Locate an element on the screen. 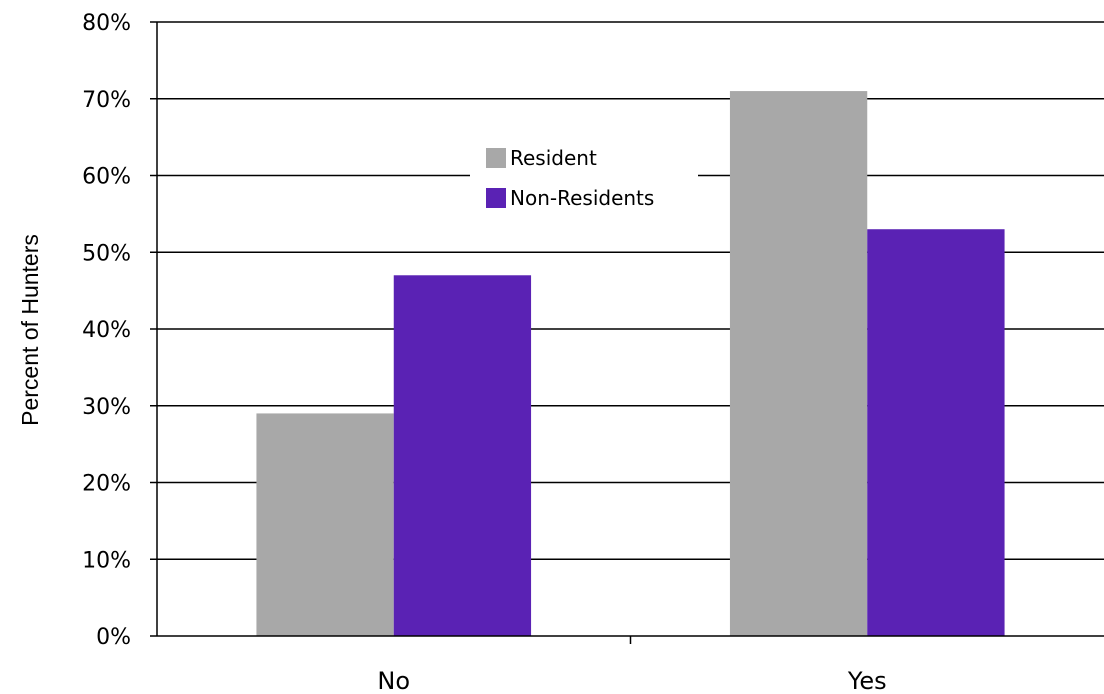 The image size is (1104, 694). y-tick-labels: 0% 10% 20% 30% 40% 50% 60% 70% 80% is located at coordinates (106, 330).